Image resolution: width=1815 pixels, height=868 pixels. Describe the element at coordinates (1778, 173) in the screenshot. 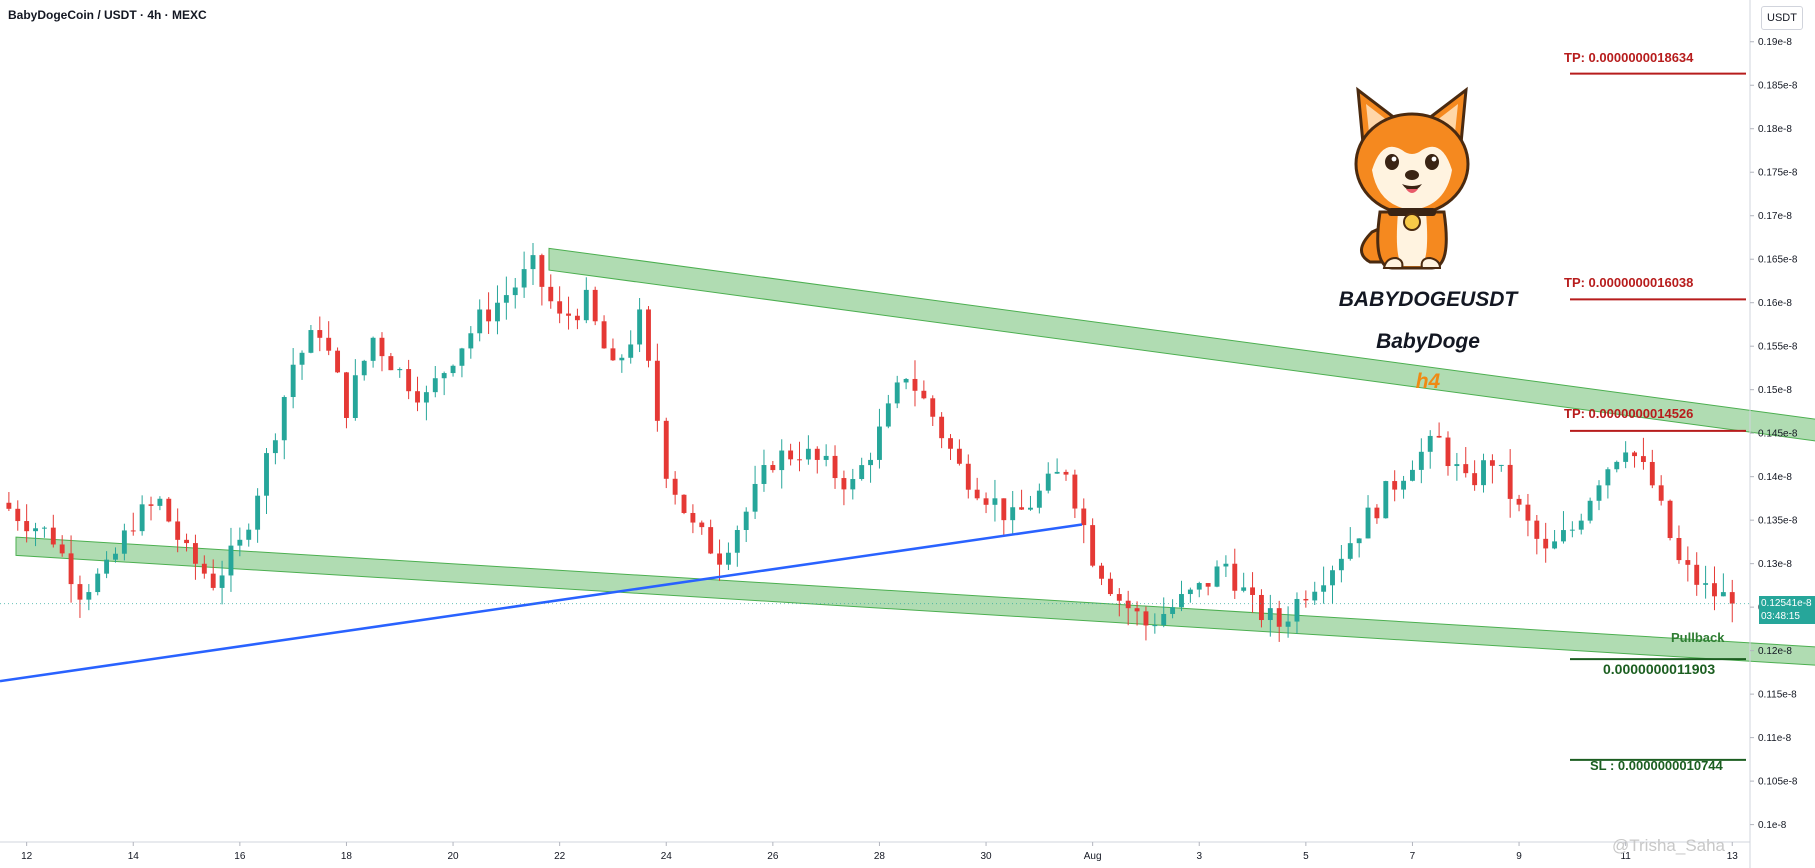

I see `y-tick-label: 0.175e-8` at that location.